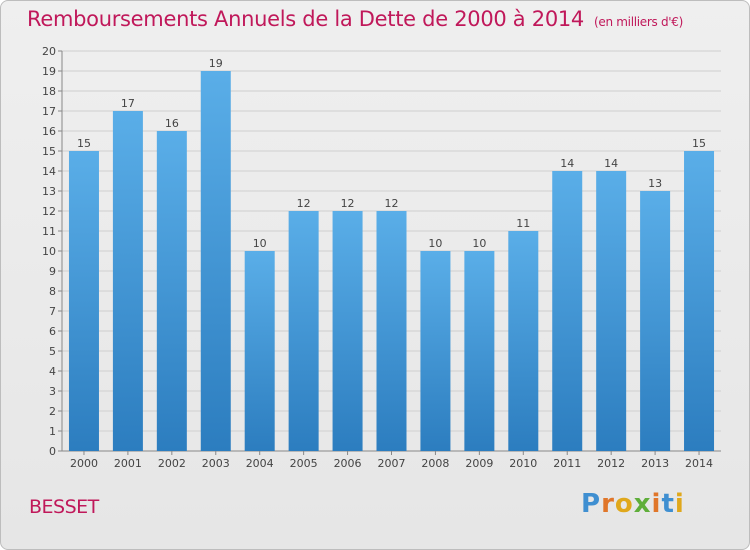  Describe the element at coordinates (127, 281) in the screenshot. I see `bar-2001` at that location.